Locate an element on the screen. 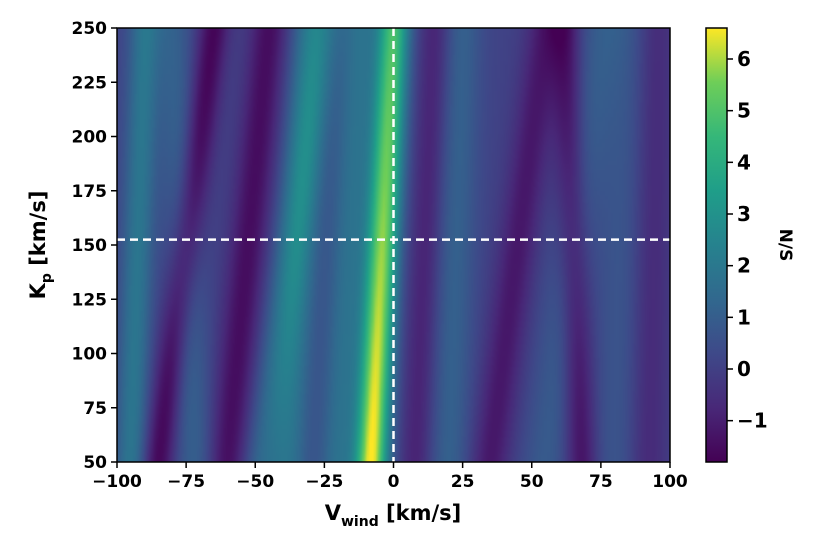  x-axis-label: Vwind [km/s] is located at coordinates (393, 515).